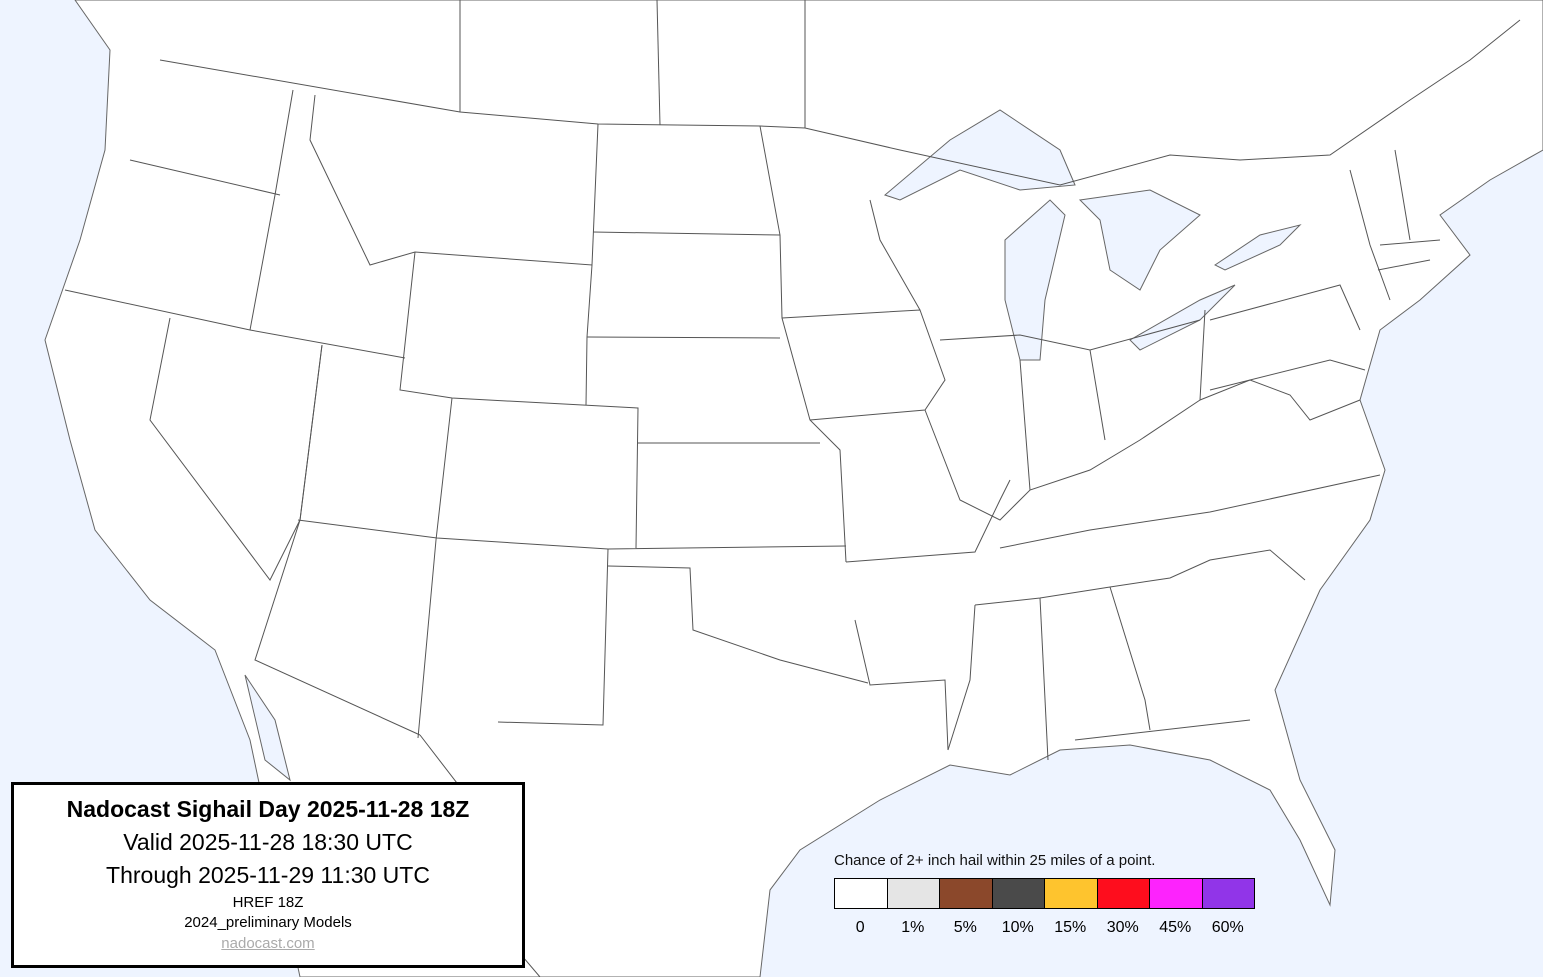  I want to click on legend-label: 15%, so click(1070, 927).